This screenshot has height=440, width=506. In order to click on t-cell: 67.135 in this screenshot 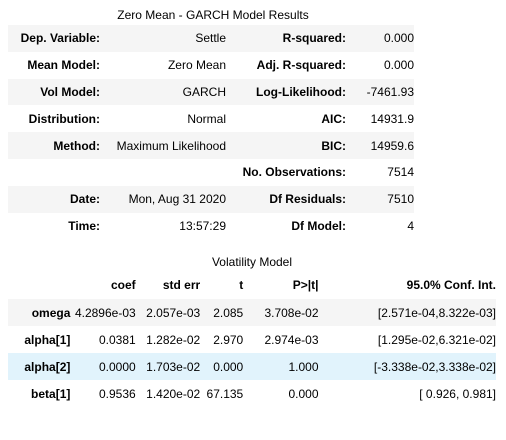, I will do `click(225, 393)`.